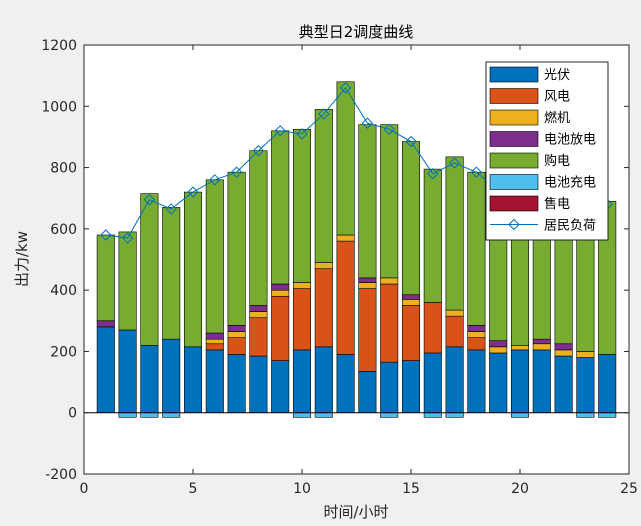  What do you see at coordinates (127, 415) in the screenshot?
I see `bar-segment-series5-hour2` at bounding box center [127, 415].